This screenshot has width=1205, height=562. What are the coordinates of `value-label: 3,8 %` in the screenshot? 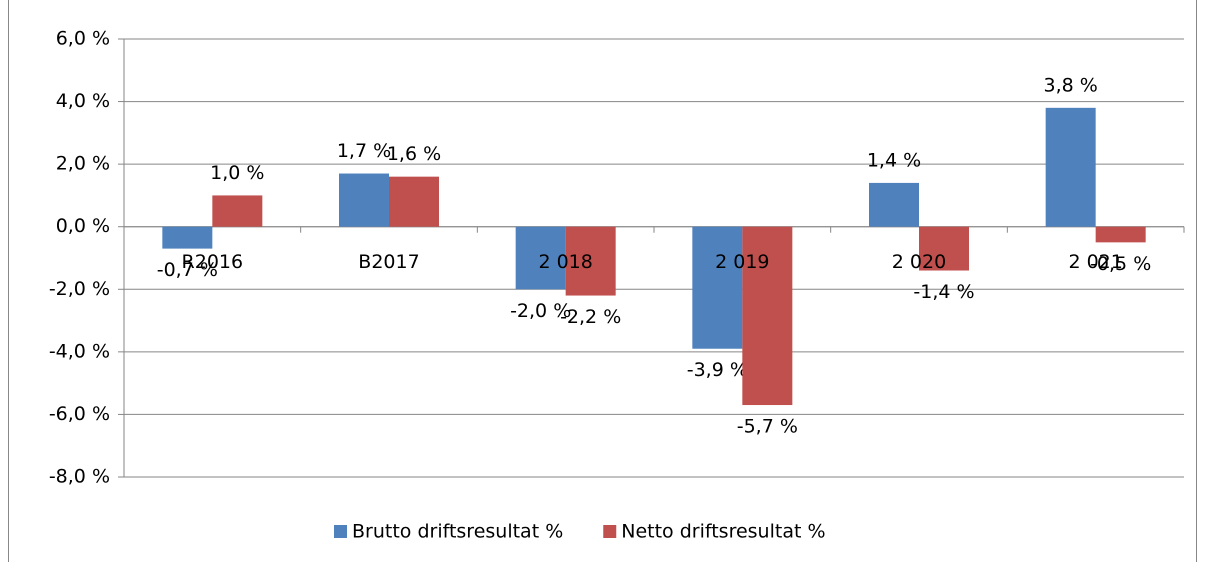 It's located at (1071, 85).